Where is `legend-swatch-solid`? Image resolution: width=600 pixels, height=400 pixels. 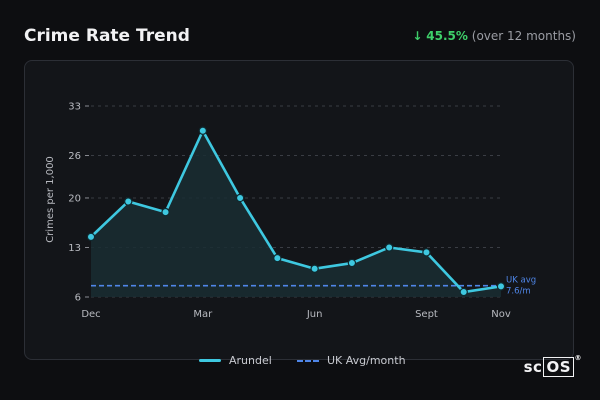 legend-swatch-solid is located at coordinates (210, 360).